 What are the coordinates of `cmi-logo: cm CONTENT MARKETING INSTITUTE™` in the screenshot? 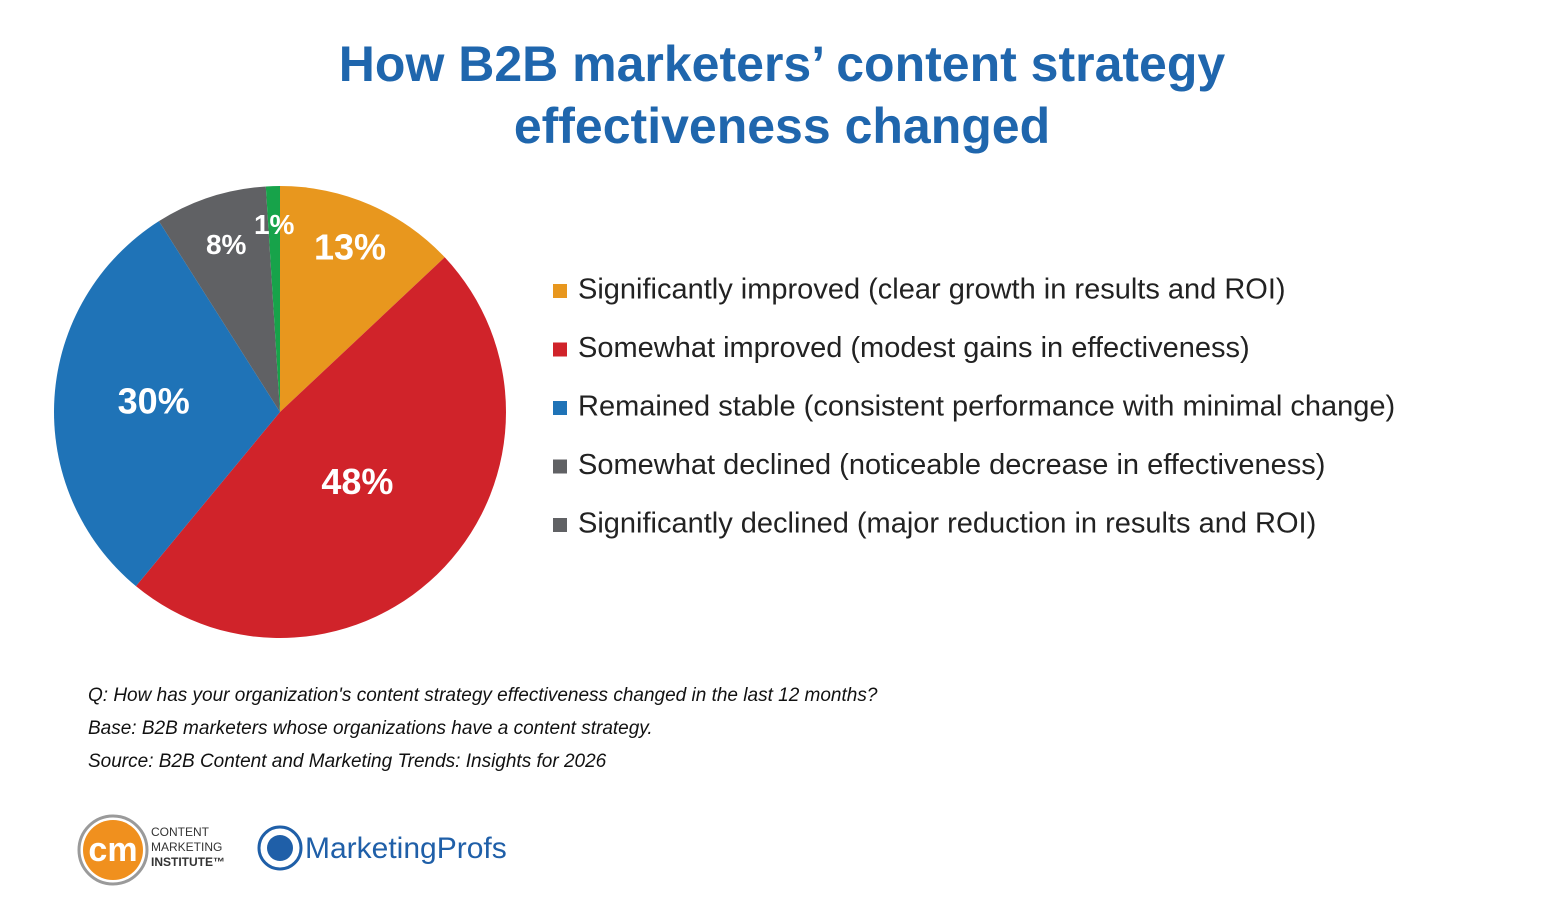 It's located at (151, 850).